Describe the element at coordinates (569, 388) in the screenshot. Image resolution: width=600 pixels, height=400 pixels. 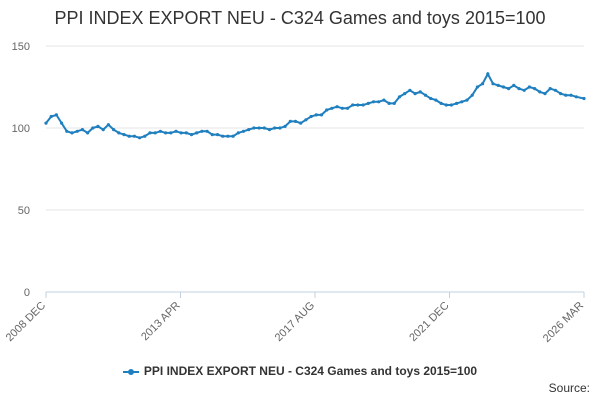
I see `source-label: Source:` at that location.